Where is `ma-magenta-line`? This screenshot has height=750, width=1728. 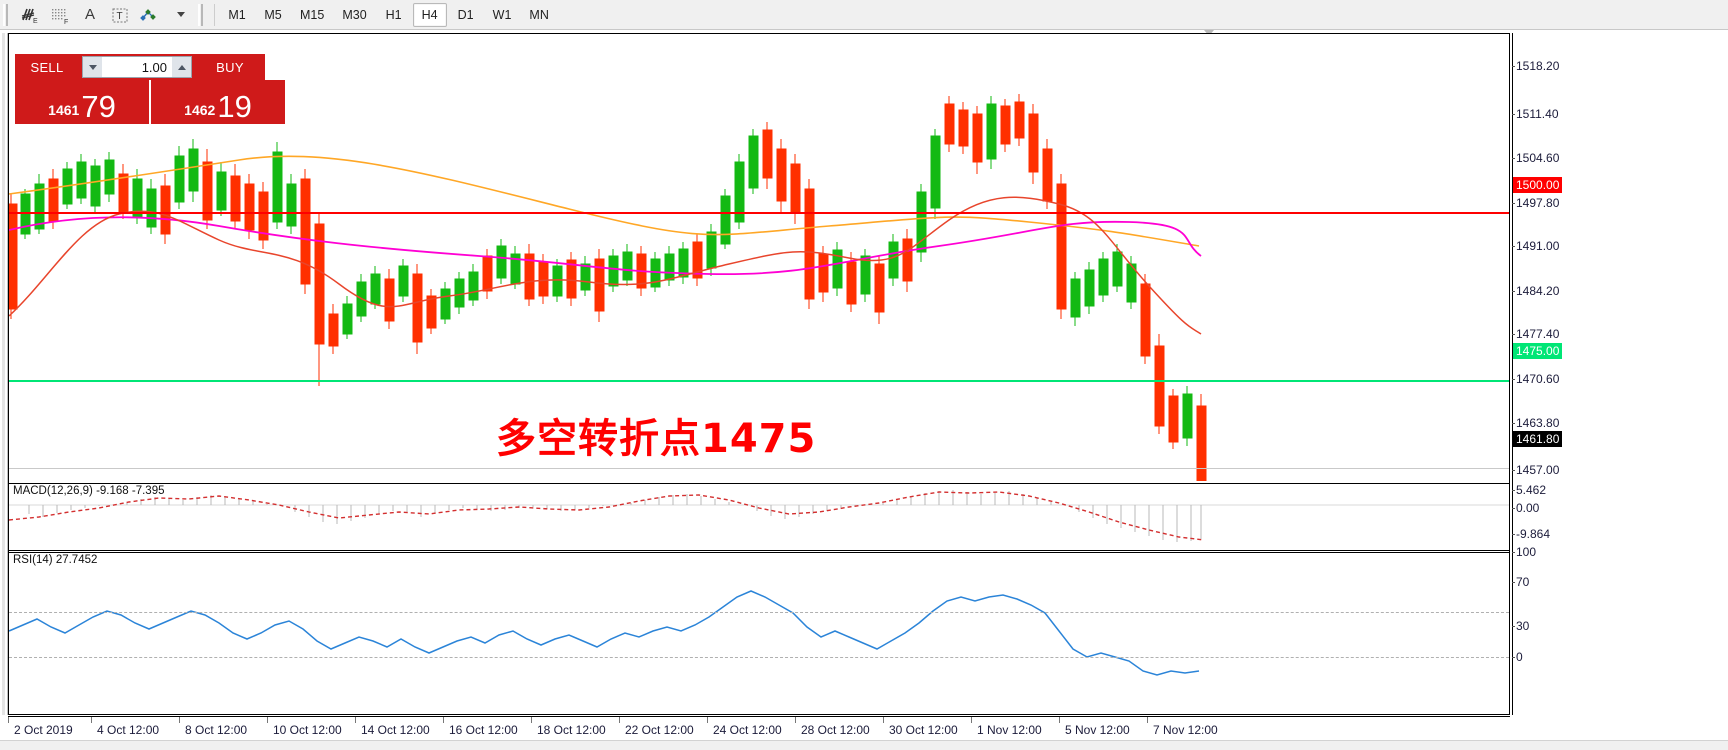 ma-magenta-line is located at coordinates (605, 246).